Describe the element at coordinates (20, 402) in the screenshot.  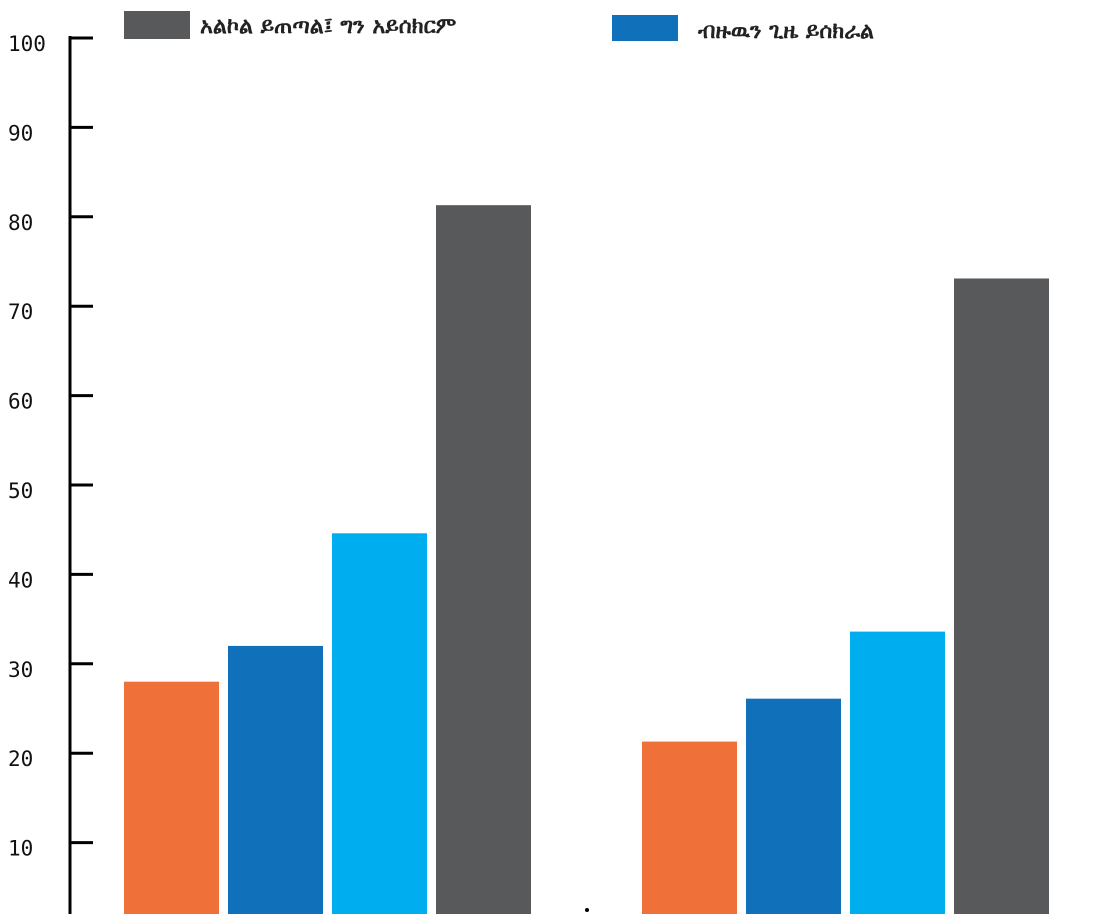
I see `y-tick-label: 60` at that location.